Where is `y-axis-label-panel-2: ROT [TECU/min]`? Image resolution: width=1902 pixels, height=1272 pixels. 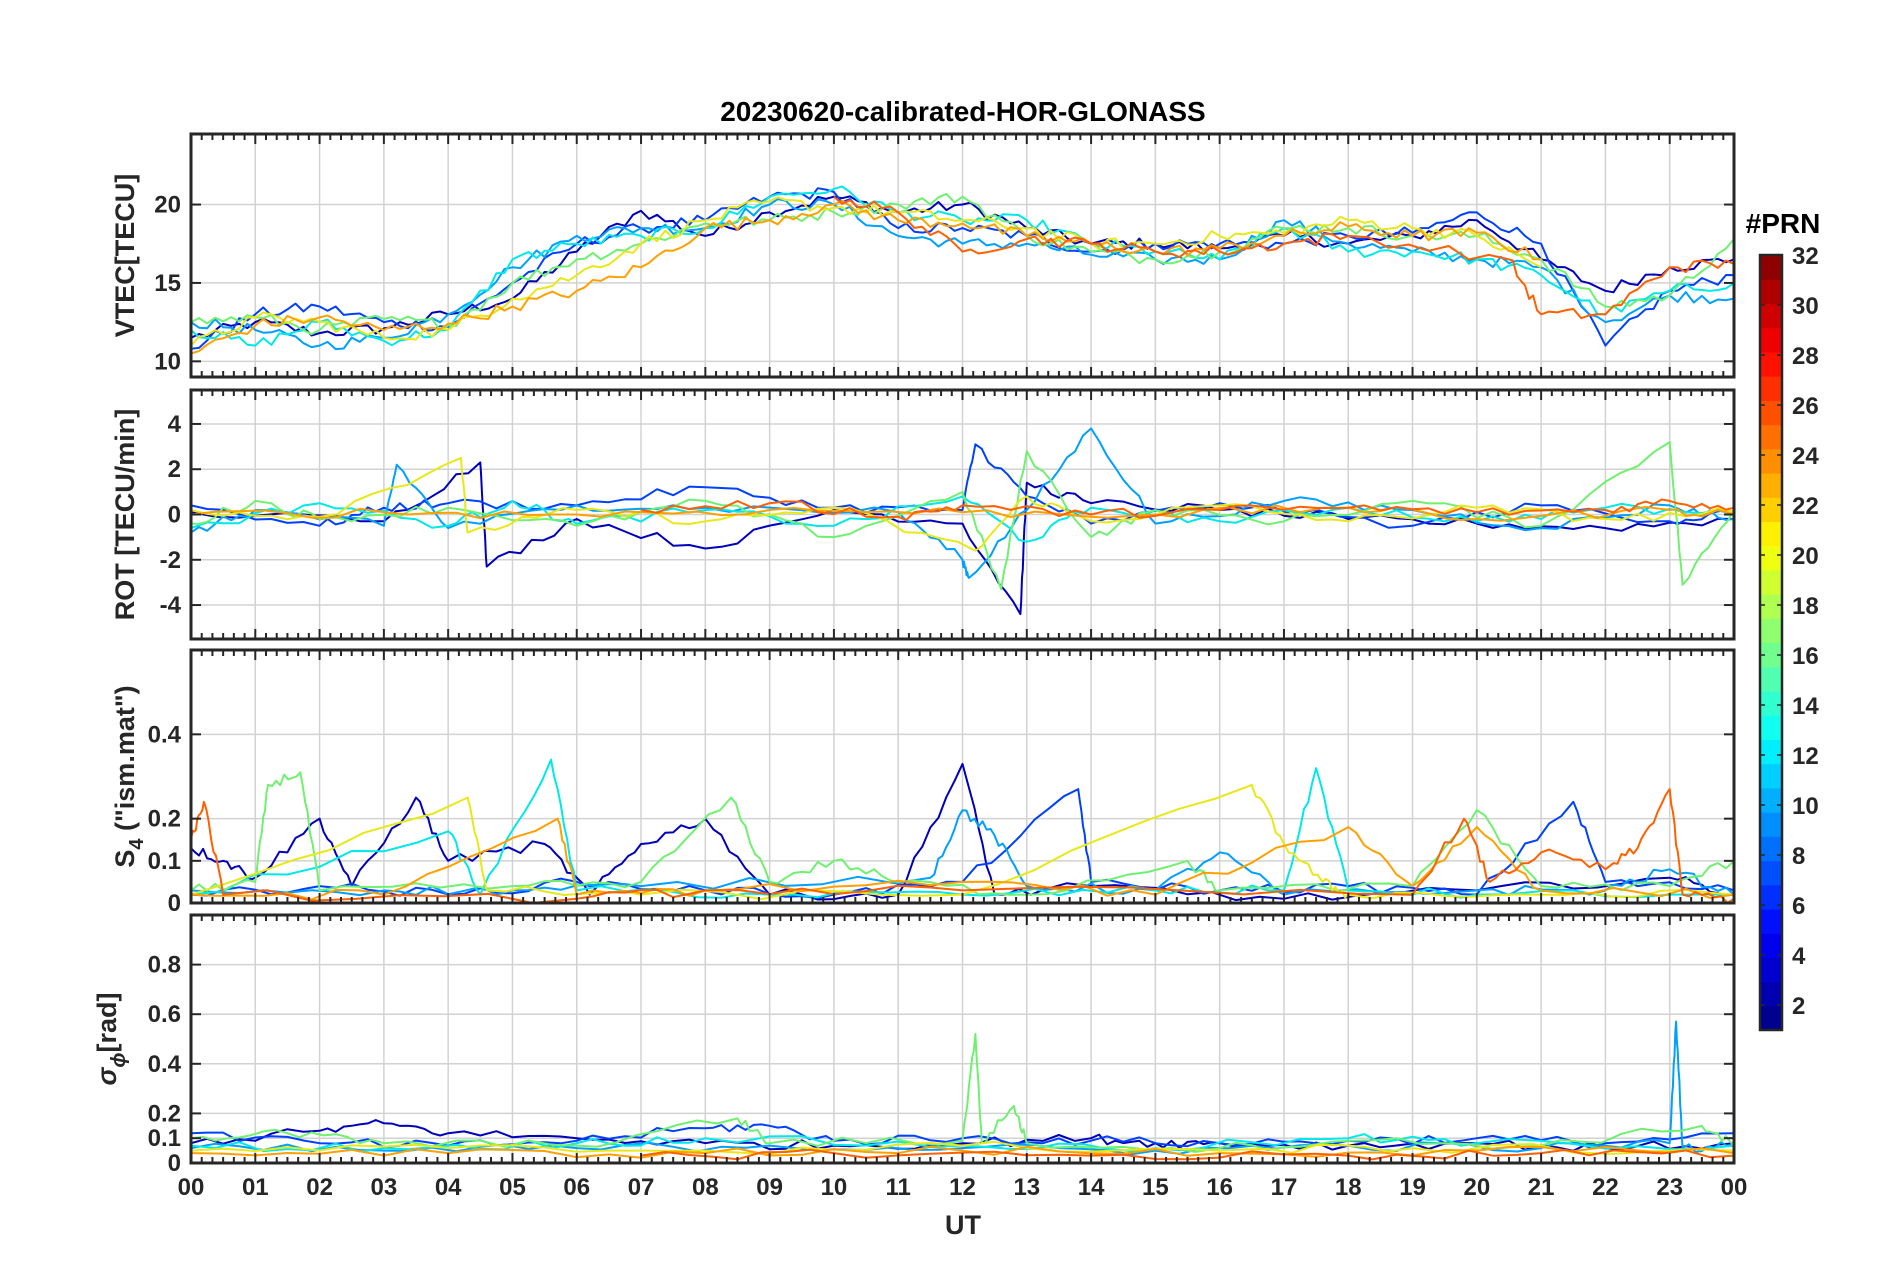 y-axis-label-panel-2: ROT [TECU/min] is located at coordinates (125, 514).